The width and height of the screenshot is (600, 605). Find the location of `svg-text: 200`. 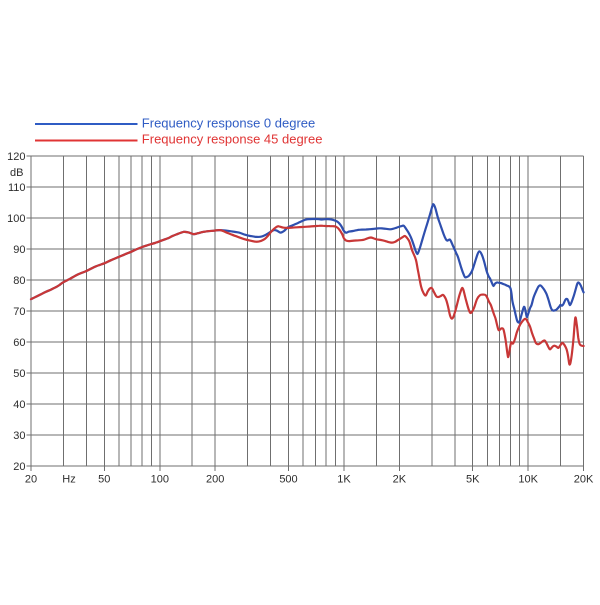

svg-text: 200 is located at coordinates (215, 480).